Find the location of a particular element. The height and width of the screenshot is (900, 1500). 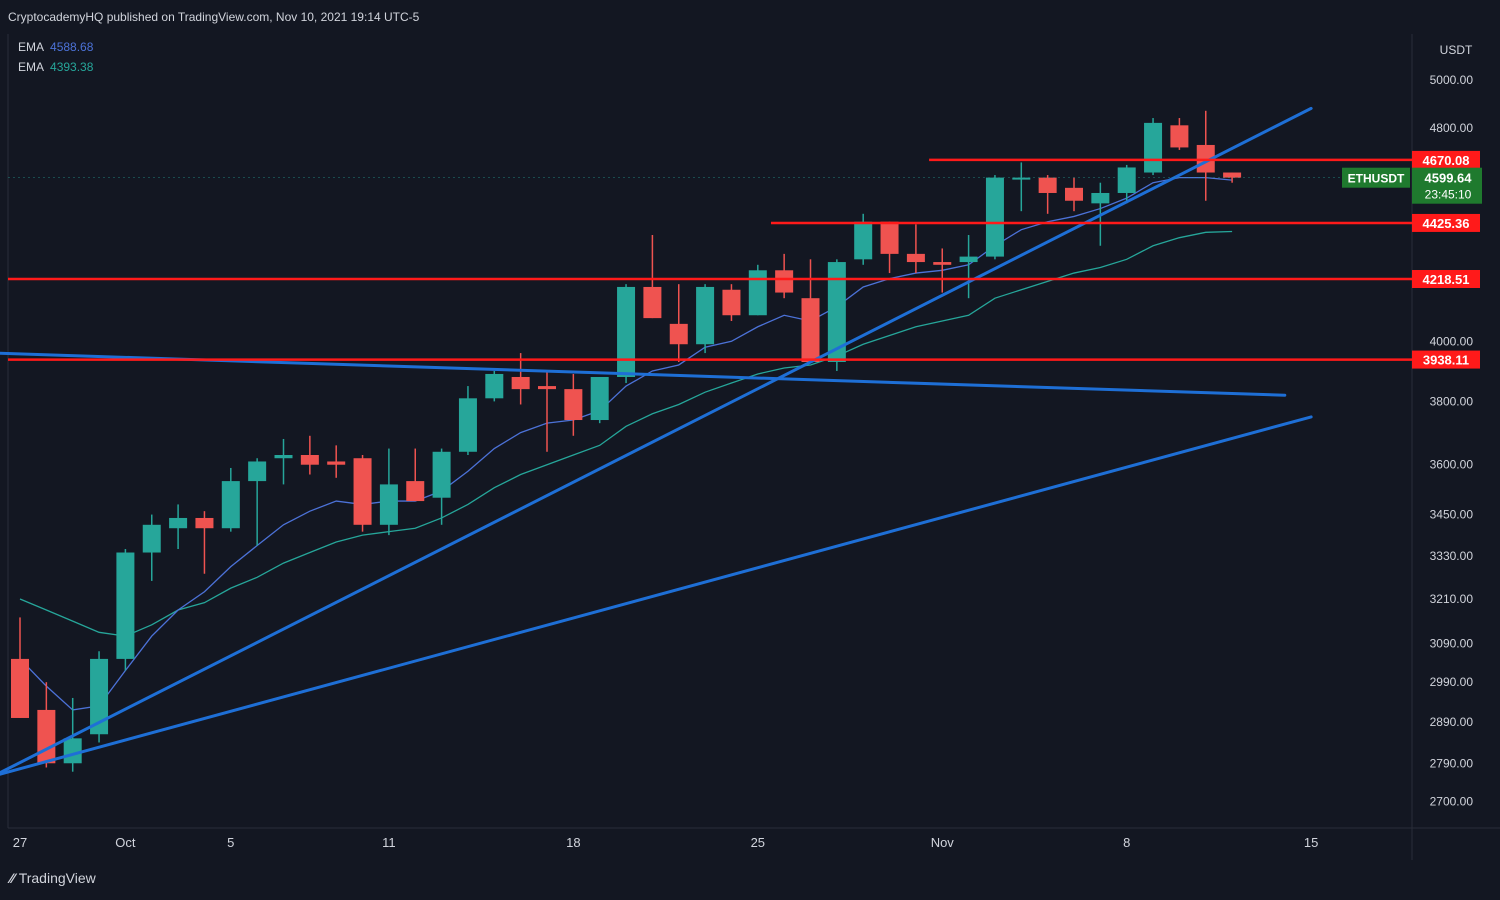

y-tick-label: 3450.00 is located at coordinates (1452, 515).